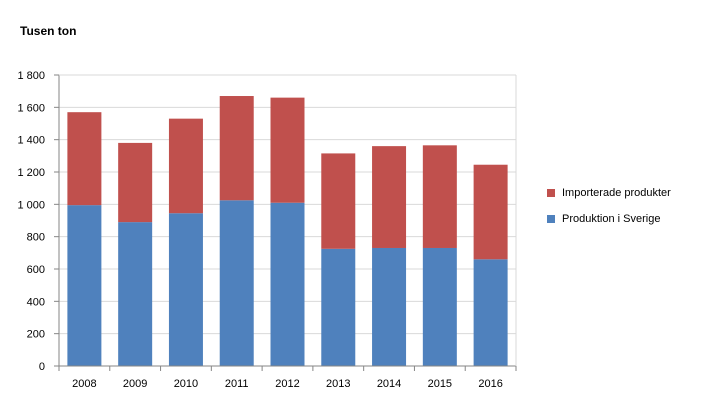 This screenshot has height=408, width=718. I want to click on y-tick-label: 1 200, so click(31, 173).